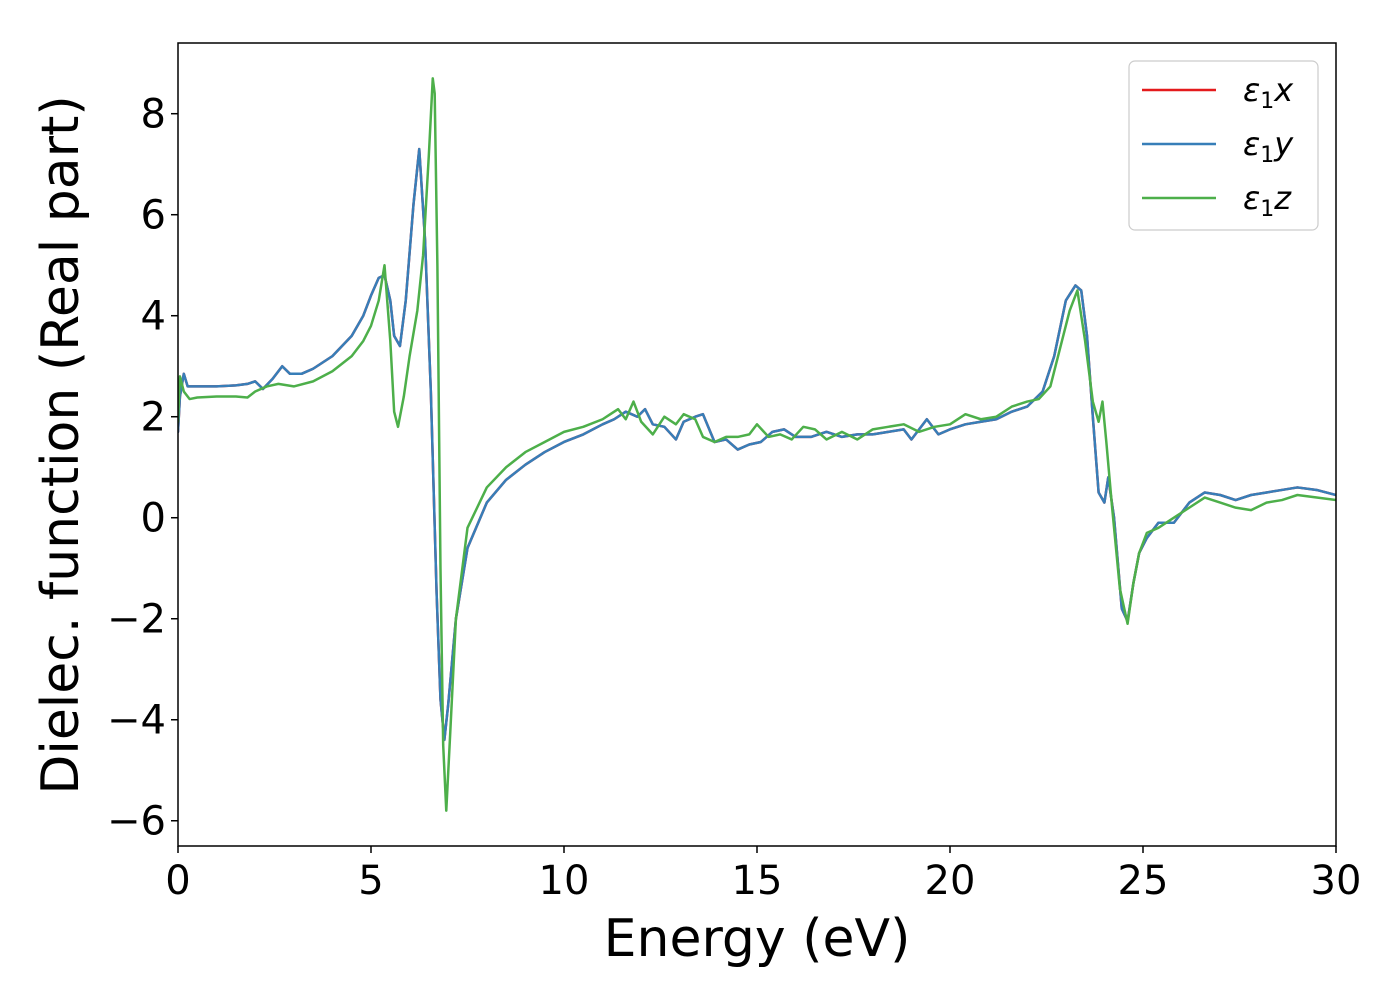 The image size is (1400, 1000). Describe the element at coordinates (136, 822) in the screenshot. I see `y-tick-label: −6` at that location.